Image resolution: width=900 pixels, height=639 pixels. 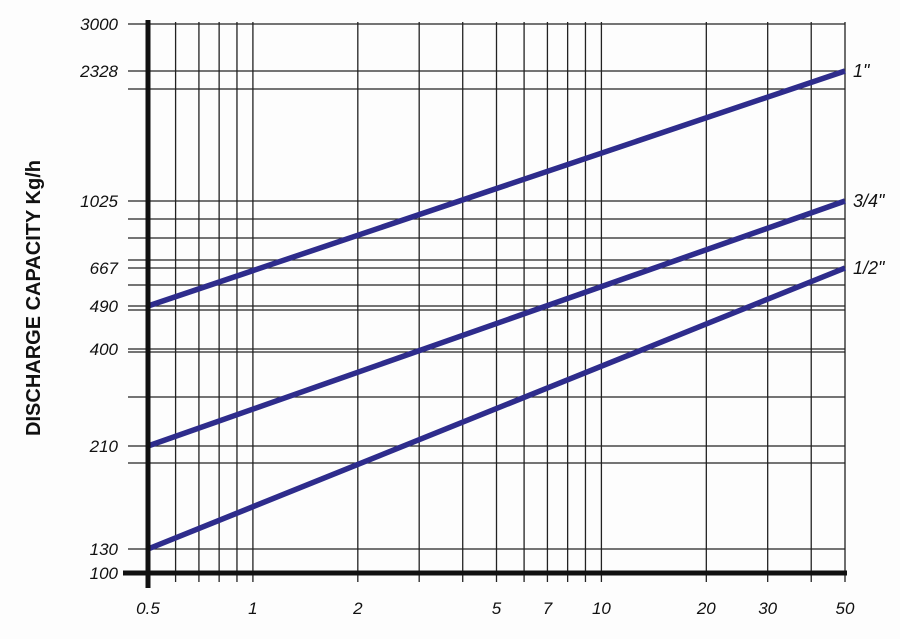 What do you see at coordinates (104, 268) in the screenshot?
I see `y-tick-label: 667` at bounding box center [104, 268].